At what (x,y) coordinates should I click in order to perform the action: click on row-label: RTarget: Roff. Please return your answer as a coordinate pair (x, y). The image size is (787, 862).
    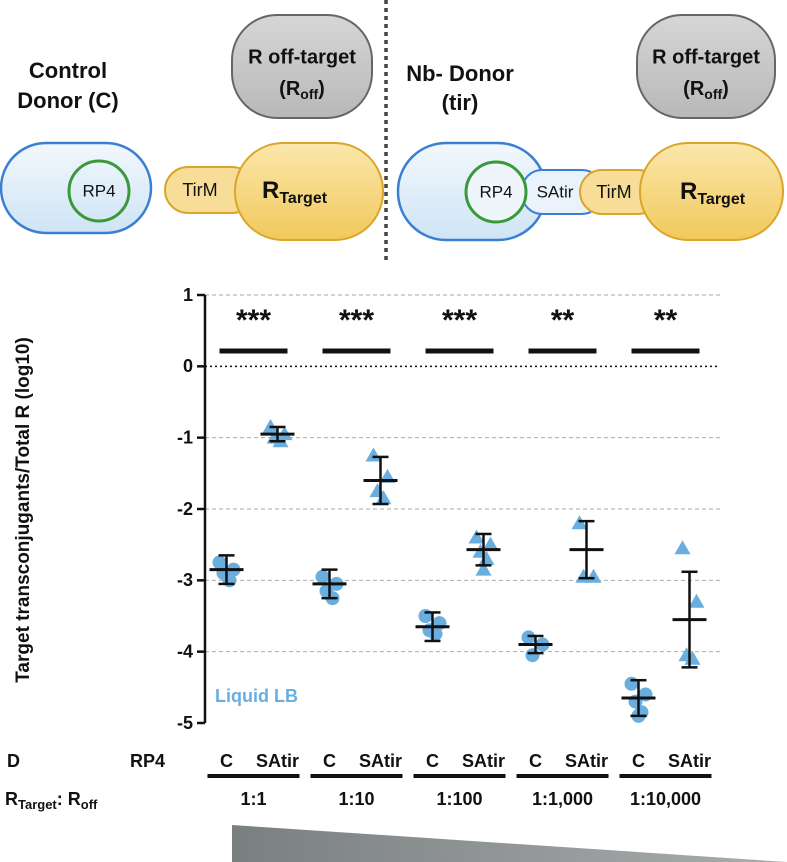
    Looking at the image, I should click on (51, 801).